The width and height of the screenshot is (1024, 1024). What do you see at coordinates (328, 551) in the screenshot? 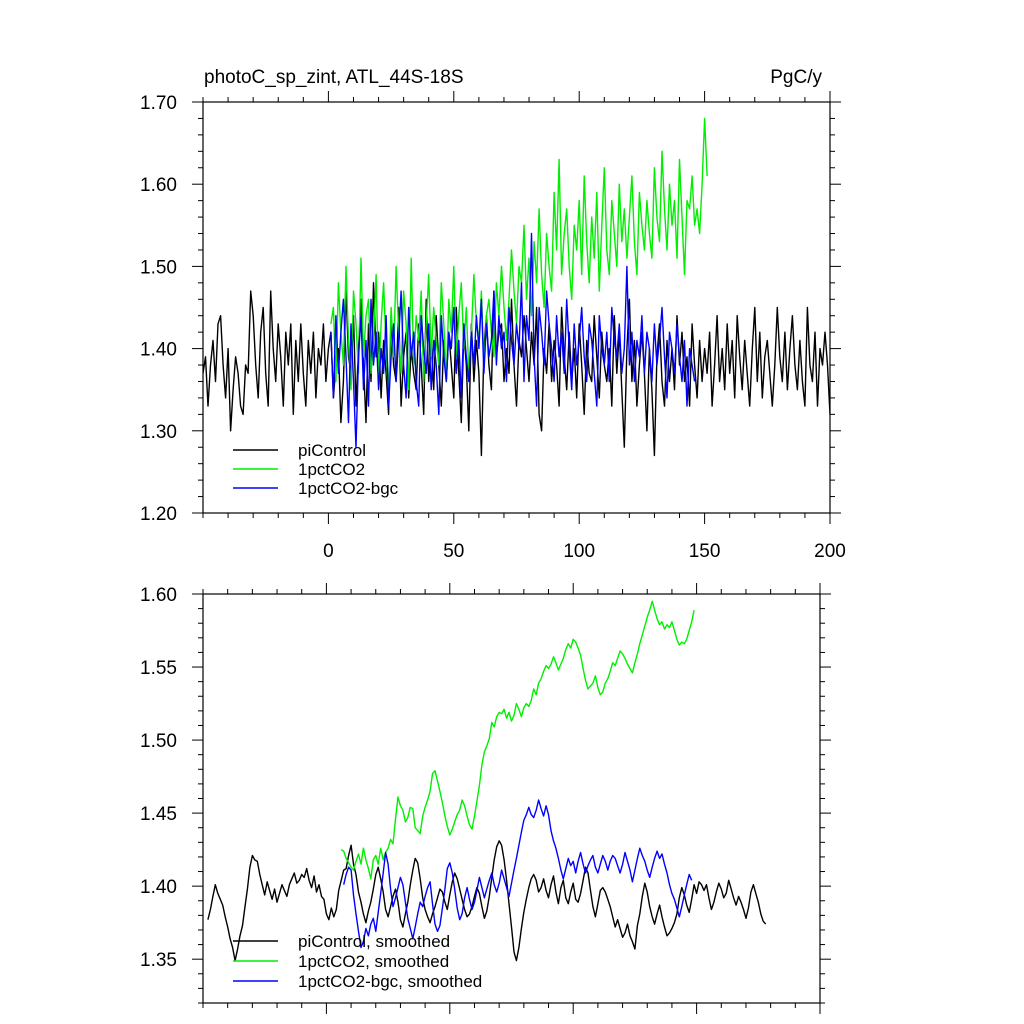
I see `x-tick-label: 0` at bounding box center [328, 551].